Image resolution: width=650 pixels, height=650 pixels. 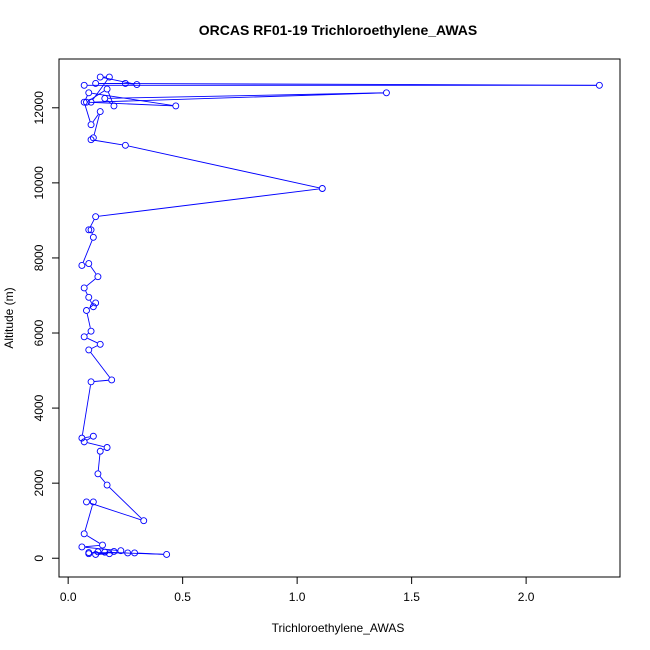 What do you see at coordinates (39, 183) in the screenshot?
I see `y-tick-label: 10000` at bounding box center [39, 183].